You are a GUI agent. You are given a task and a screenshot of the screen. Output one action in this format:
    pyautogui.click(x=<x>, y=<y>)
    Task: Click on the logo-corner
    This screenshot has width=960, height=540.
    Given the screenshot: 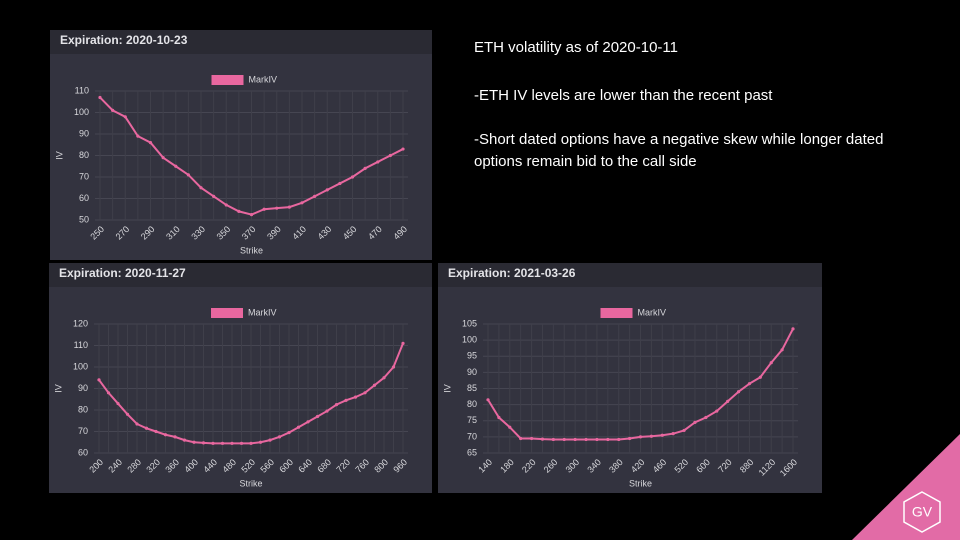 What is the action you would take?
    pyautogui.click(x=906, y=487)
    